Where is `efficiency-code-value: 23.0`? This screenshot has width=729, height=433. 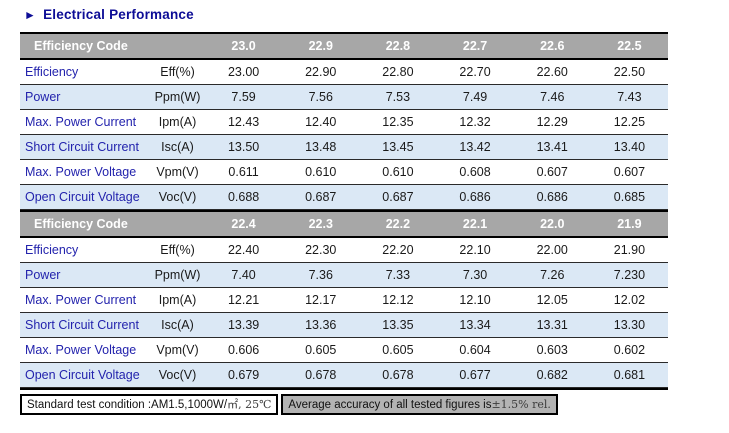
efficiency-code-value: 23.0 is located at coordinates (243, 46).